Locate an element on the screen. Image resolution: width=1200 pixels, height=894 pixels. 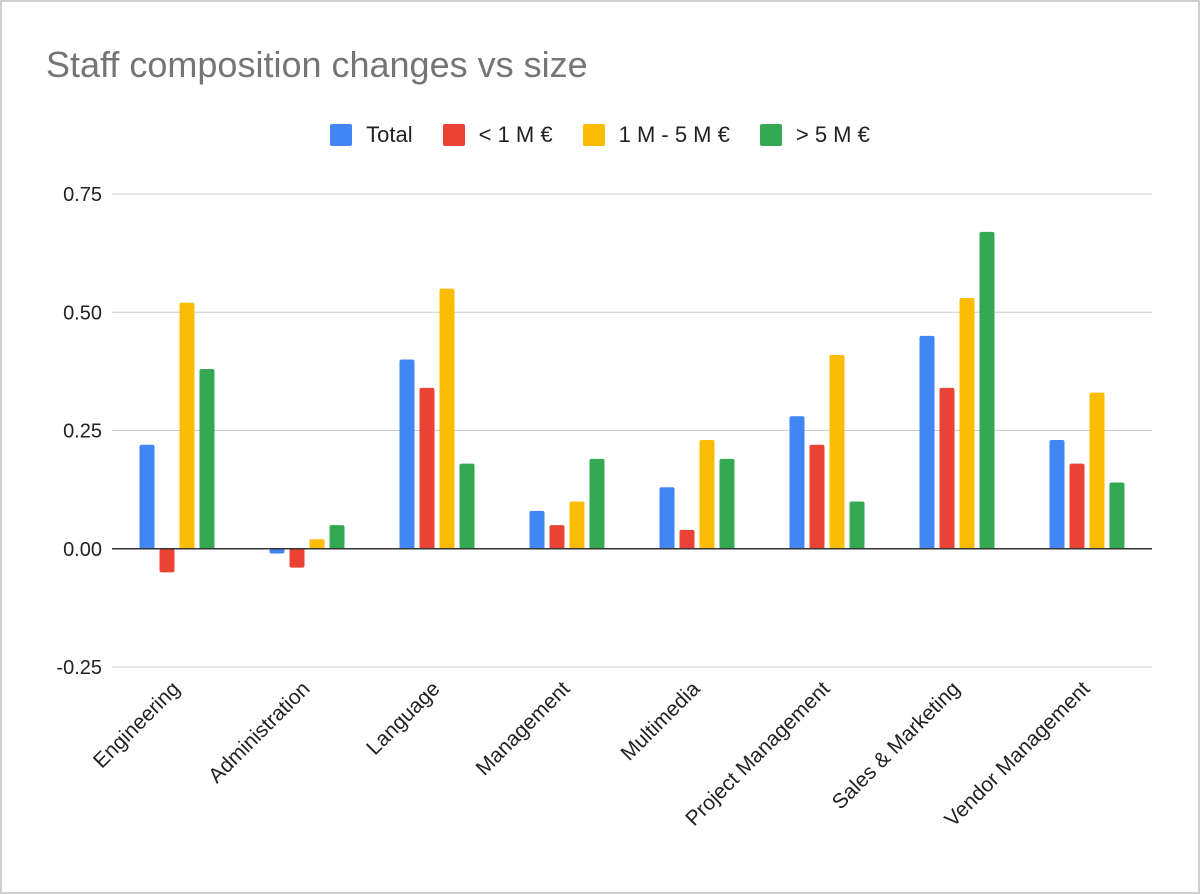
legend-label-large: > 5 M € is located at coordinates (832, 134).